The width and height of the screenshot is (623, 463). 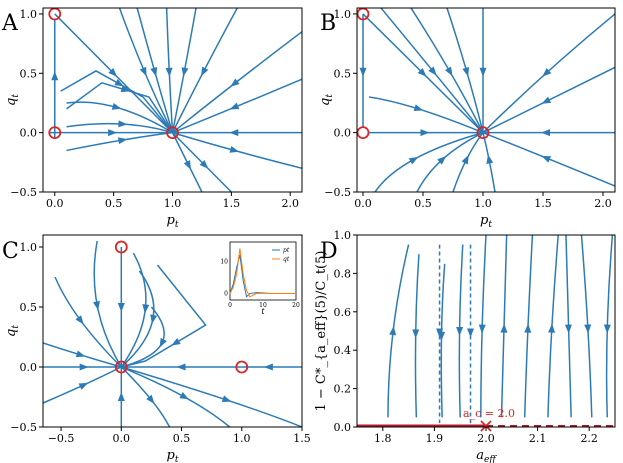 I want to click on inset-y-tick-label: 0, so click(x=226, y=294).